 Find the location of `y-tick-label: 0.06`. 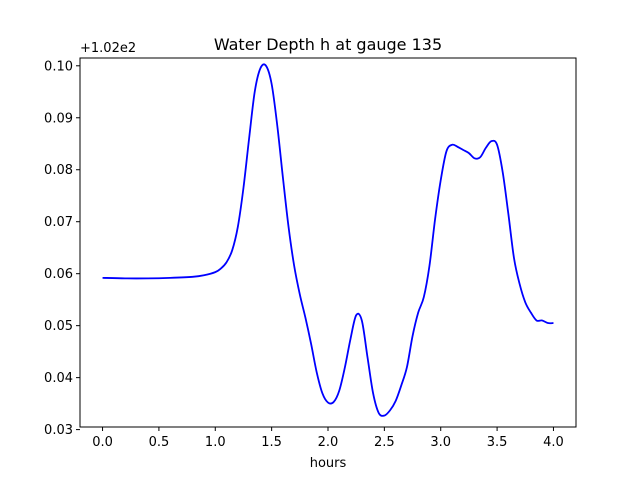

y-tick-label: 0.06 is located at coordinates (58, 274).